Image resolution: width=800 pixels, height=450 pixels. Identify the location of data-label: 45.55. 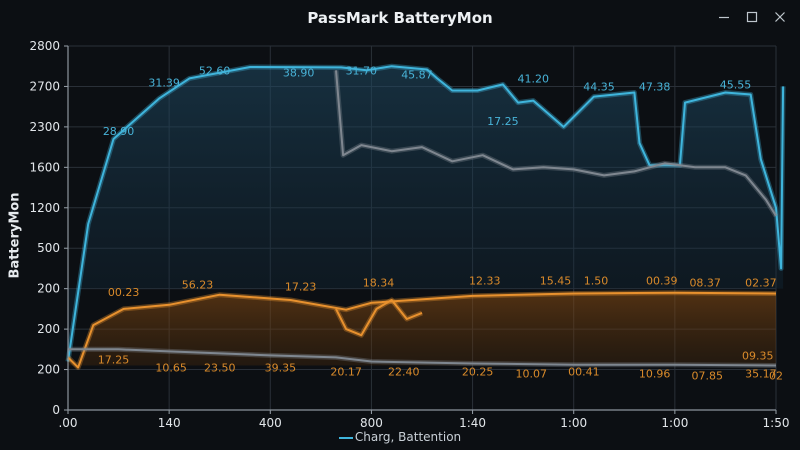
(736, 84).